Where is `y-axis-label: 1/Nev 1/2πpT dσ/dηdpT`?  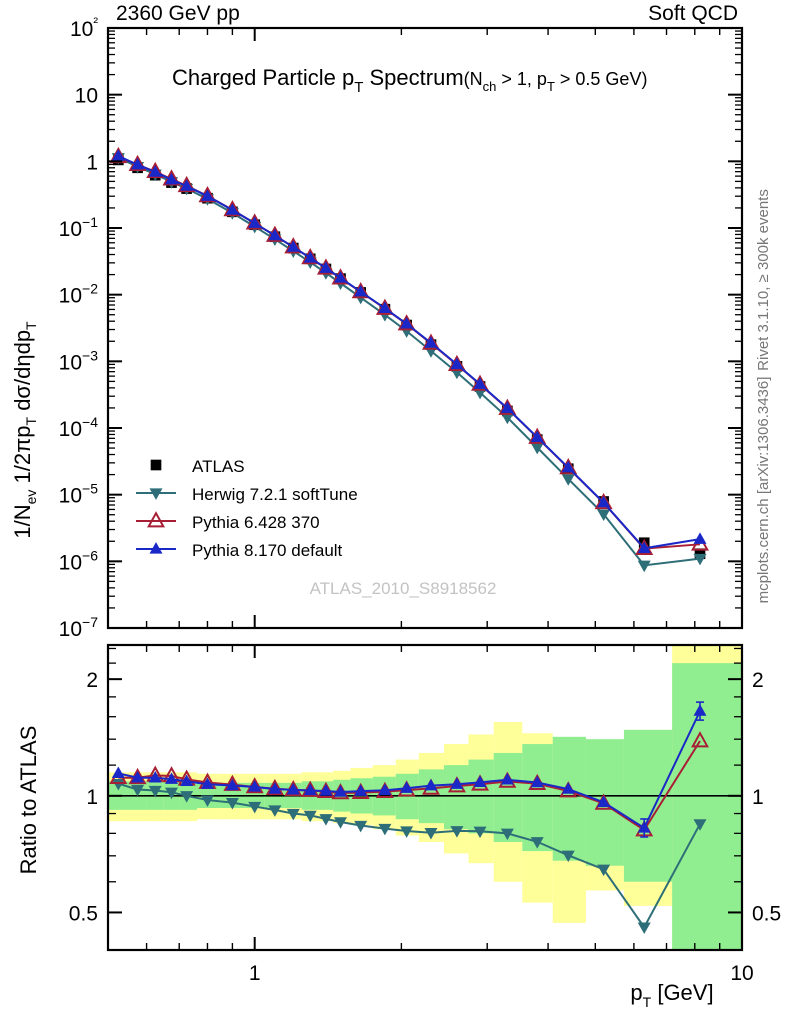
y-axis-label: 1/Nev 1/2πpT dσ/dηdpT is located at coordinates (24, 430).